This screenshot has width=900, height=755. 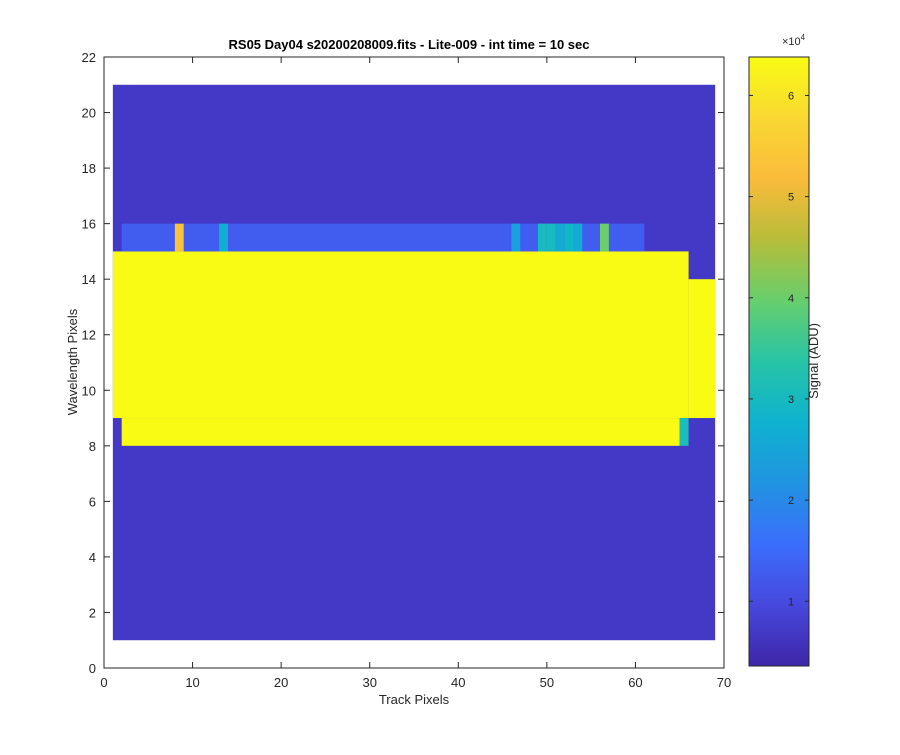 I want to click on x-tick-label: 10, so click(x=192, y=682).